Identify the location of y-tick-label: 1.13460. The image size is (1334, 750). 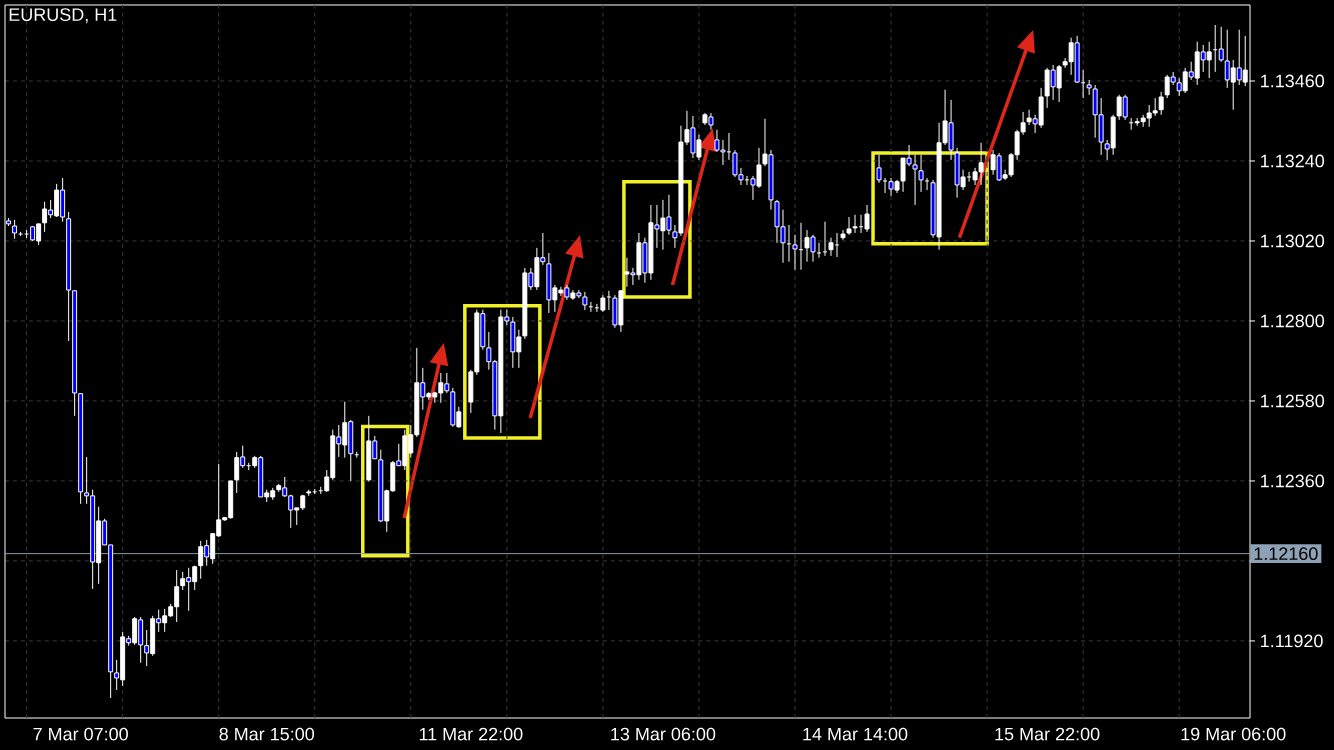
(1293, 81).